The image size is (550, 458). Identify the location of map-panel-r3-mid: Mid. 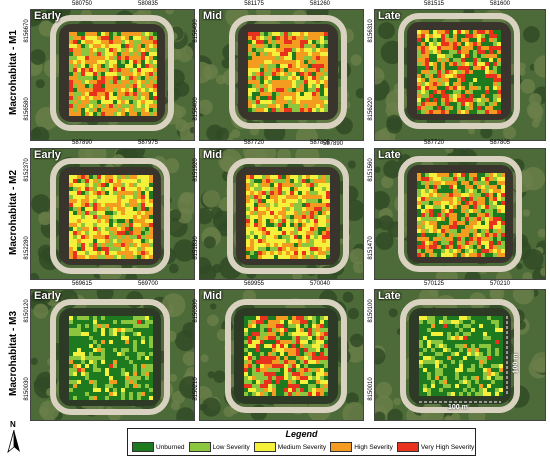
(281, 355).